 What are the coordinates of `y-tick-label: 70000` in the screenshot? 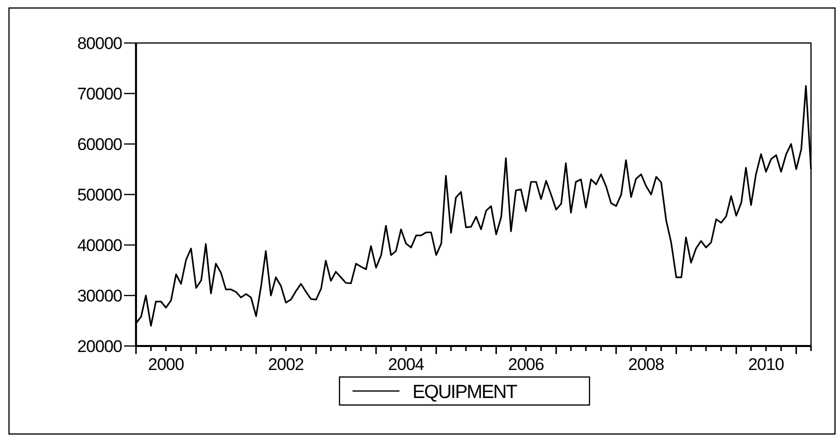 It's located at (99, 94).